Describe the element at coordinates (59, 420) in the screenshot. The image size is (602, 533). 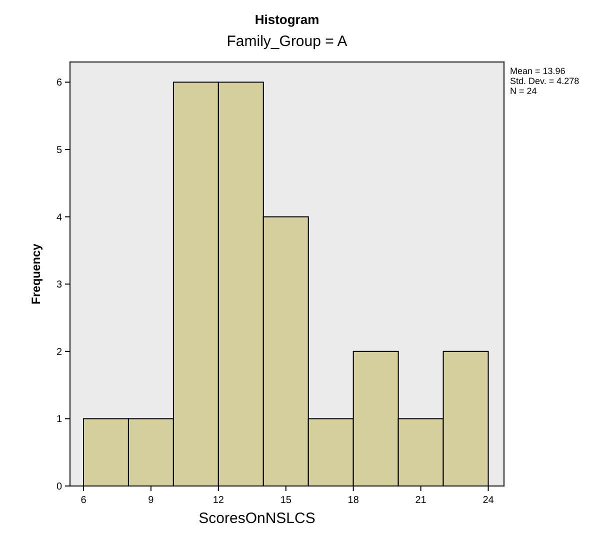
I see `y-tick-label: 1` at that location.